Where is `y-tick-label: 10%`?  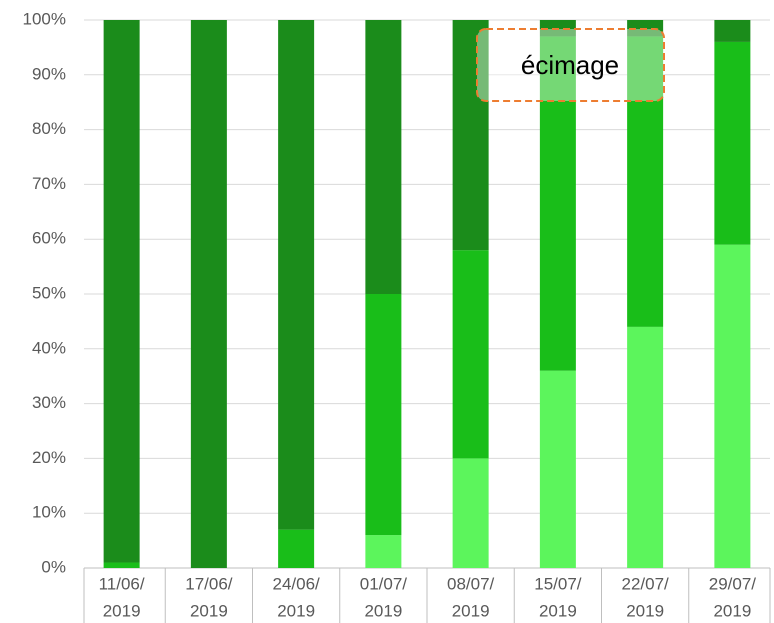 y-tick-label: 10% is located at coordinates (49, 512).